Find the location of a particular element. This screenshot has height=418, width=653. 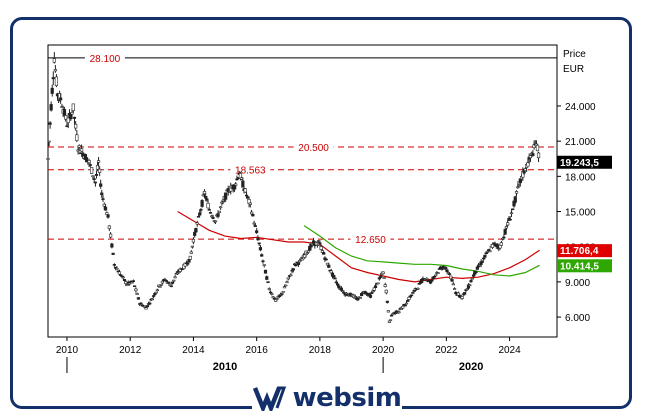

level-label: 28.100 is located at coordinates (105, 59).